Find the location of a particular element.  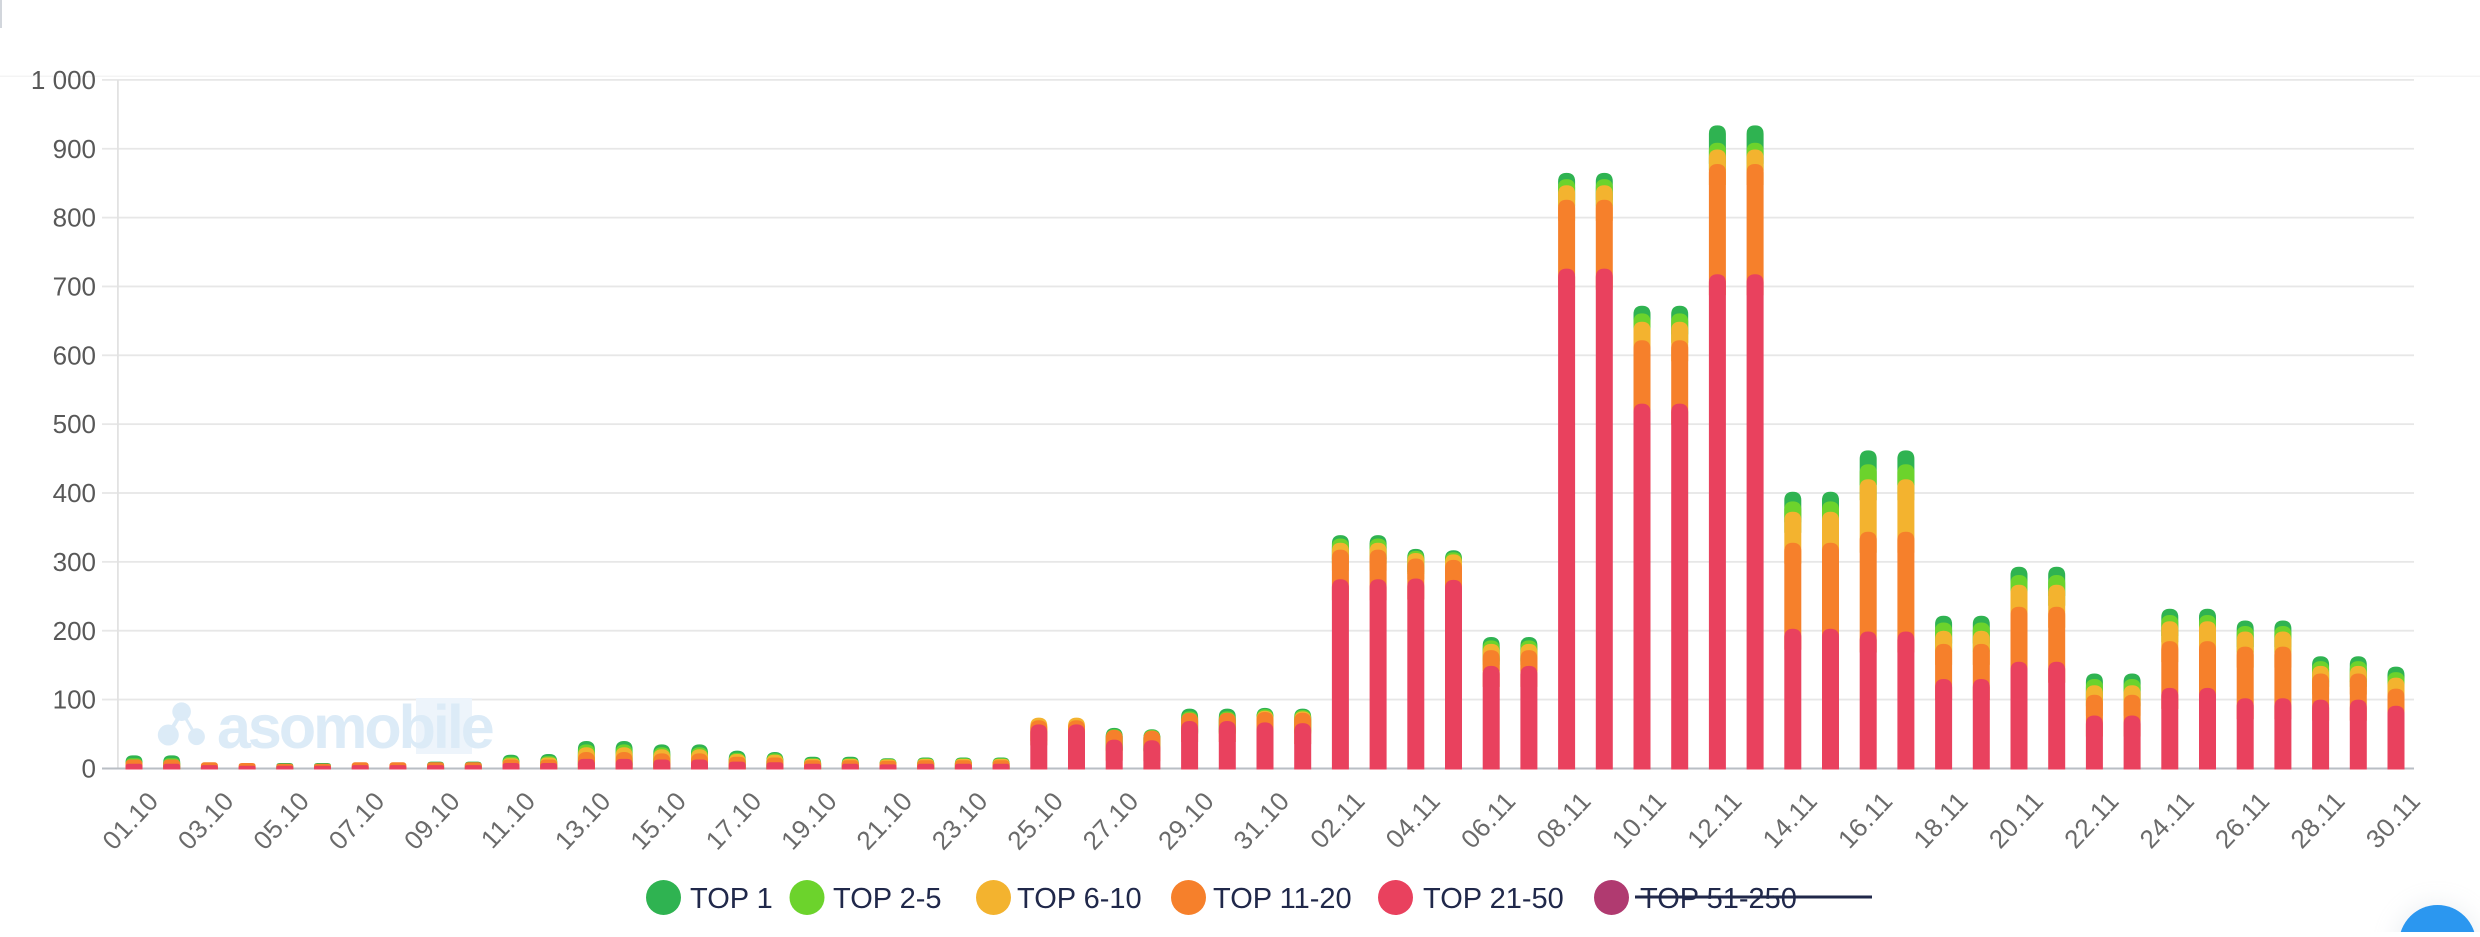

svg-text: 0 is located at coordinates (89, 769).